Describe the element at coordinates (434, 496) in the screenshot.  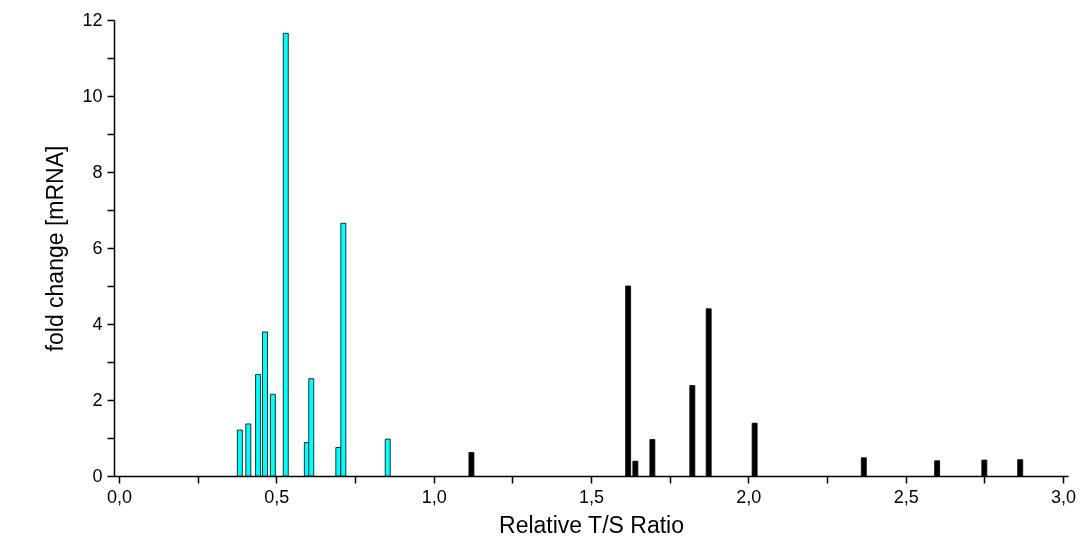
I see `x-tick-label: 1,0` at that location.